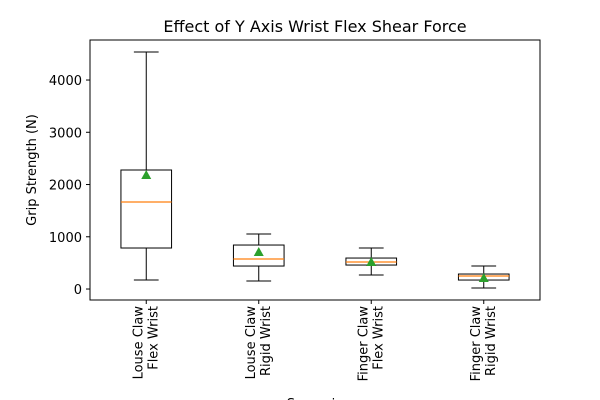  Describe the element at coordinates (32, 170) in the screenshot. I see `y-axis-label: Grip Strength (N)` at that location.